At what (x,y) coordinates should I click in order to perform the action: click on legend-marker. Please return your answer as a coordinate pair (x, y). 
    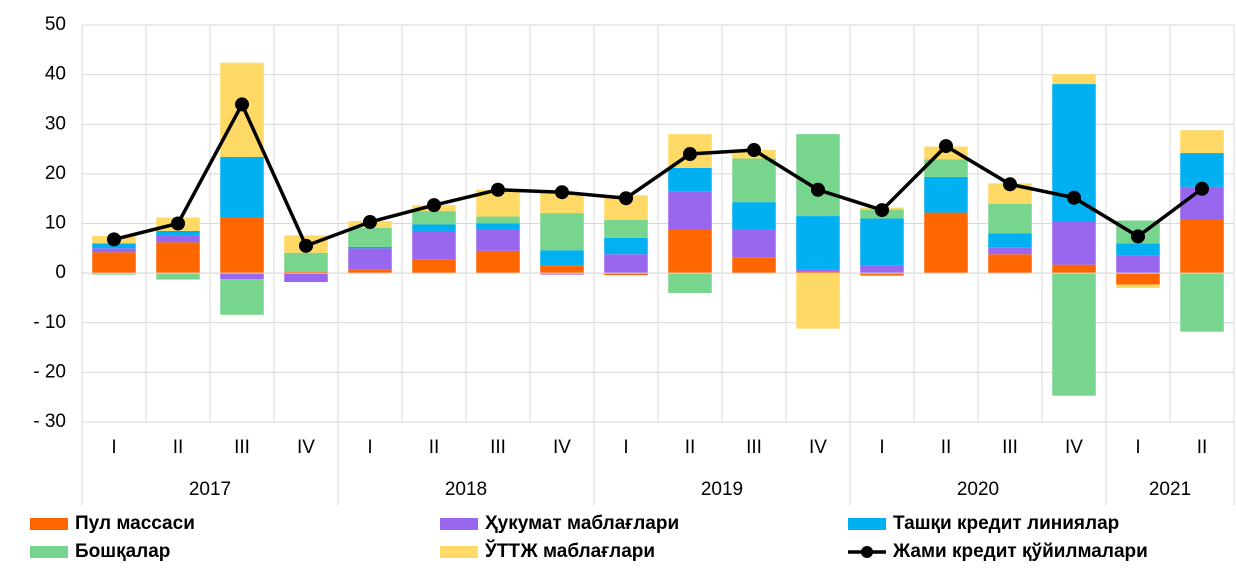
    Looking at the image, I should click on (867, 552).